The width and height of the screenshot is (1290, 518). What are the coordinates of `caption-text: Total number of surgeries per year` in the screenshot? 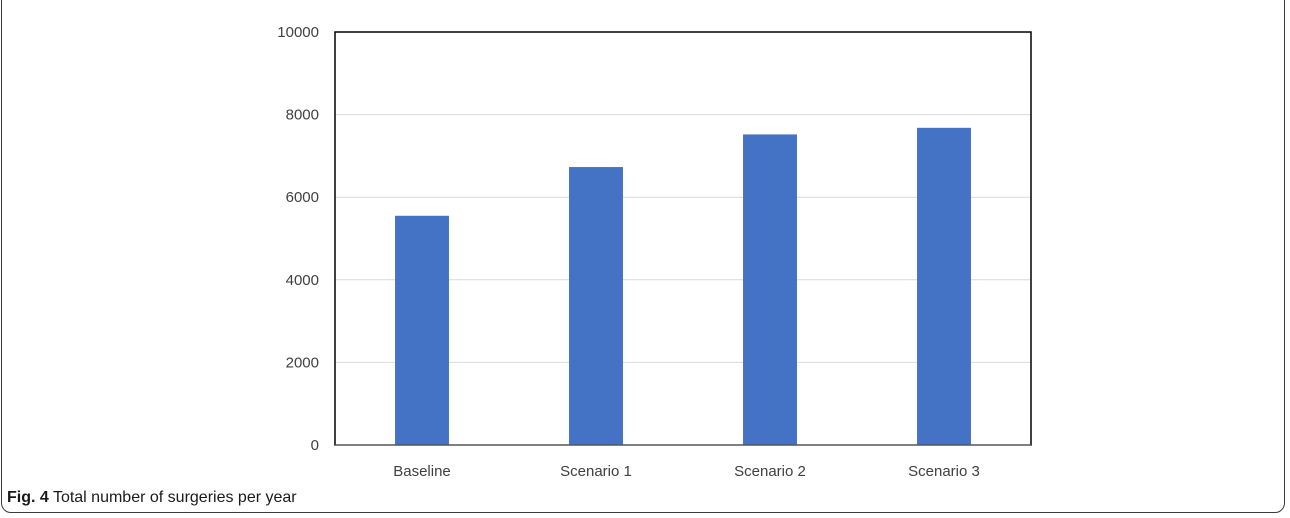 It's located at (172, 497).